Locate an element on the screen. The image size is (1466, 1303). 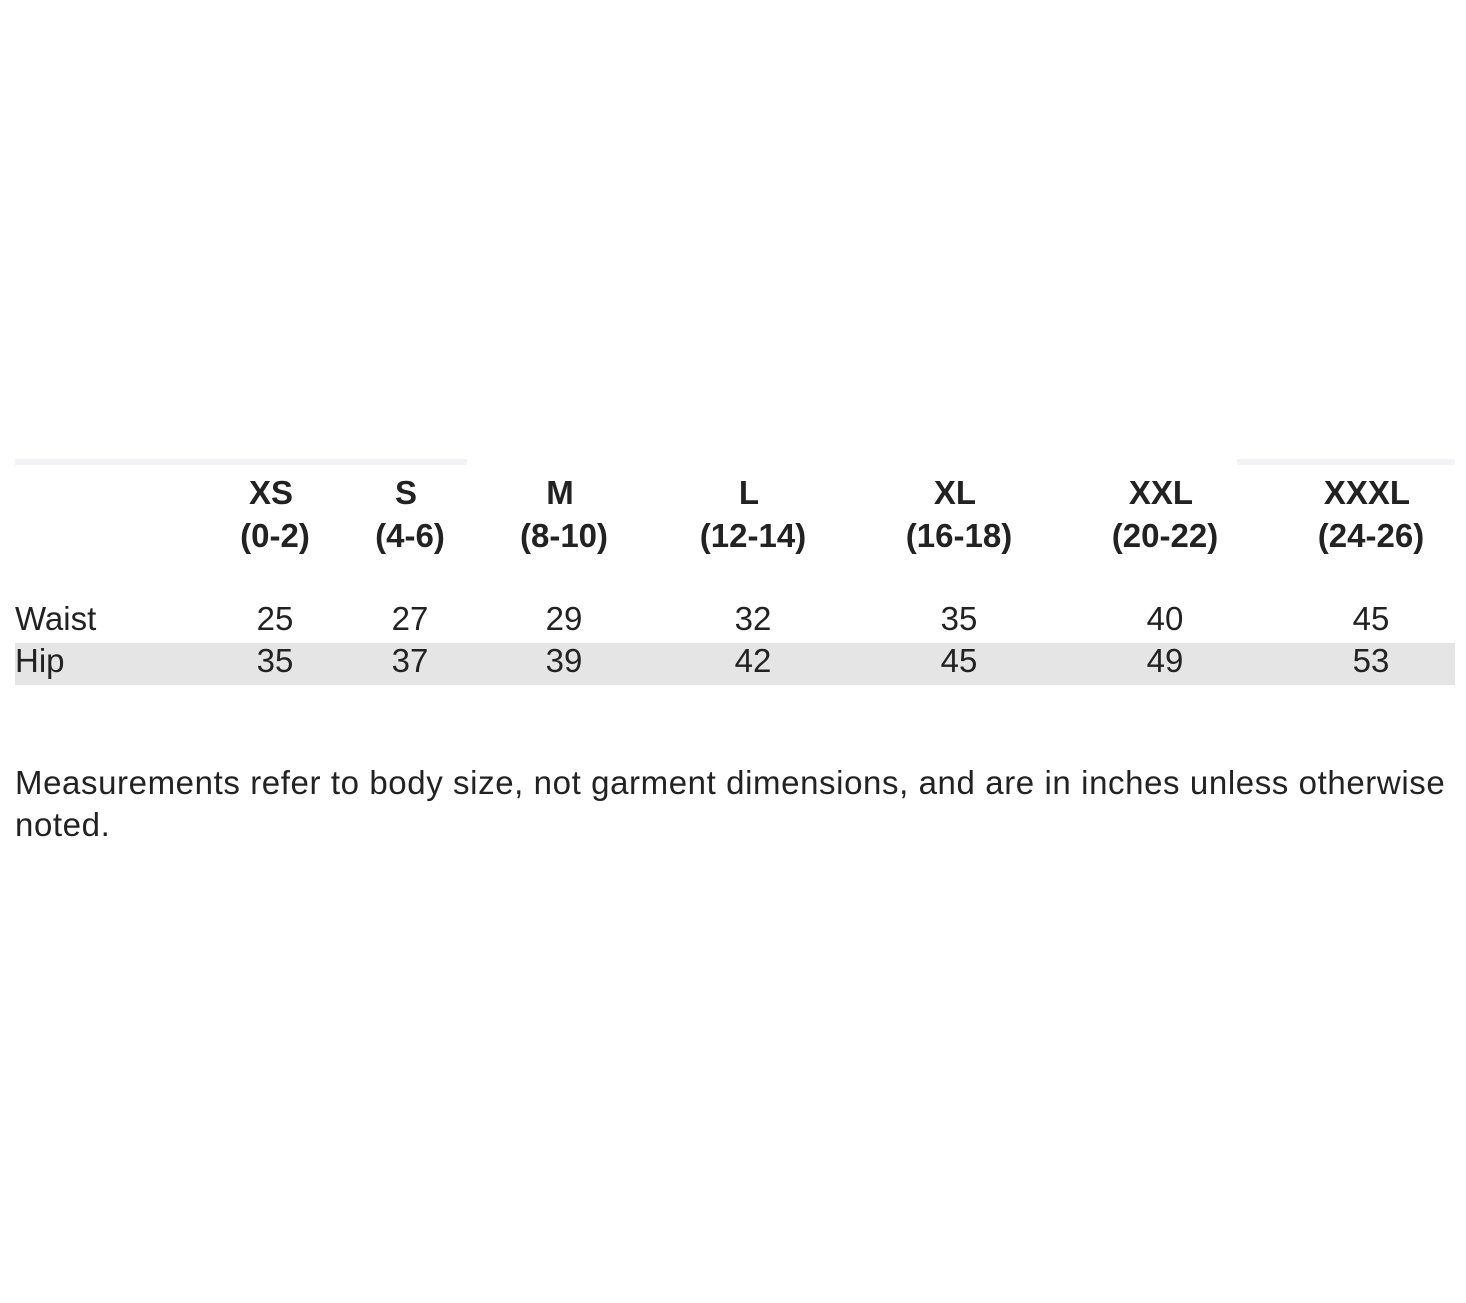
cell-value: 49 is located at coordinates (1165, 660).